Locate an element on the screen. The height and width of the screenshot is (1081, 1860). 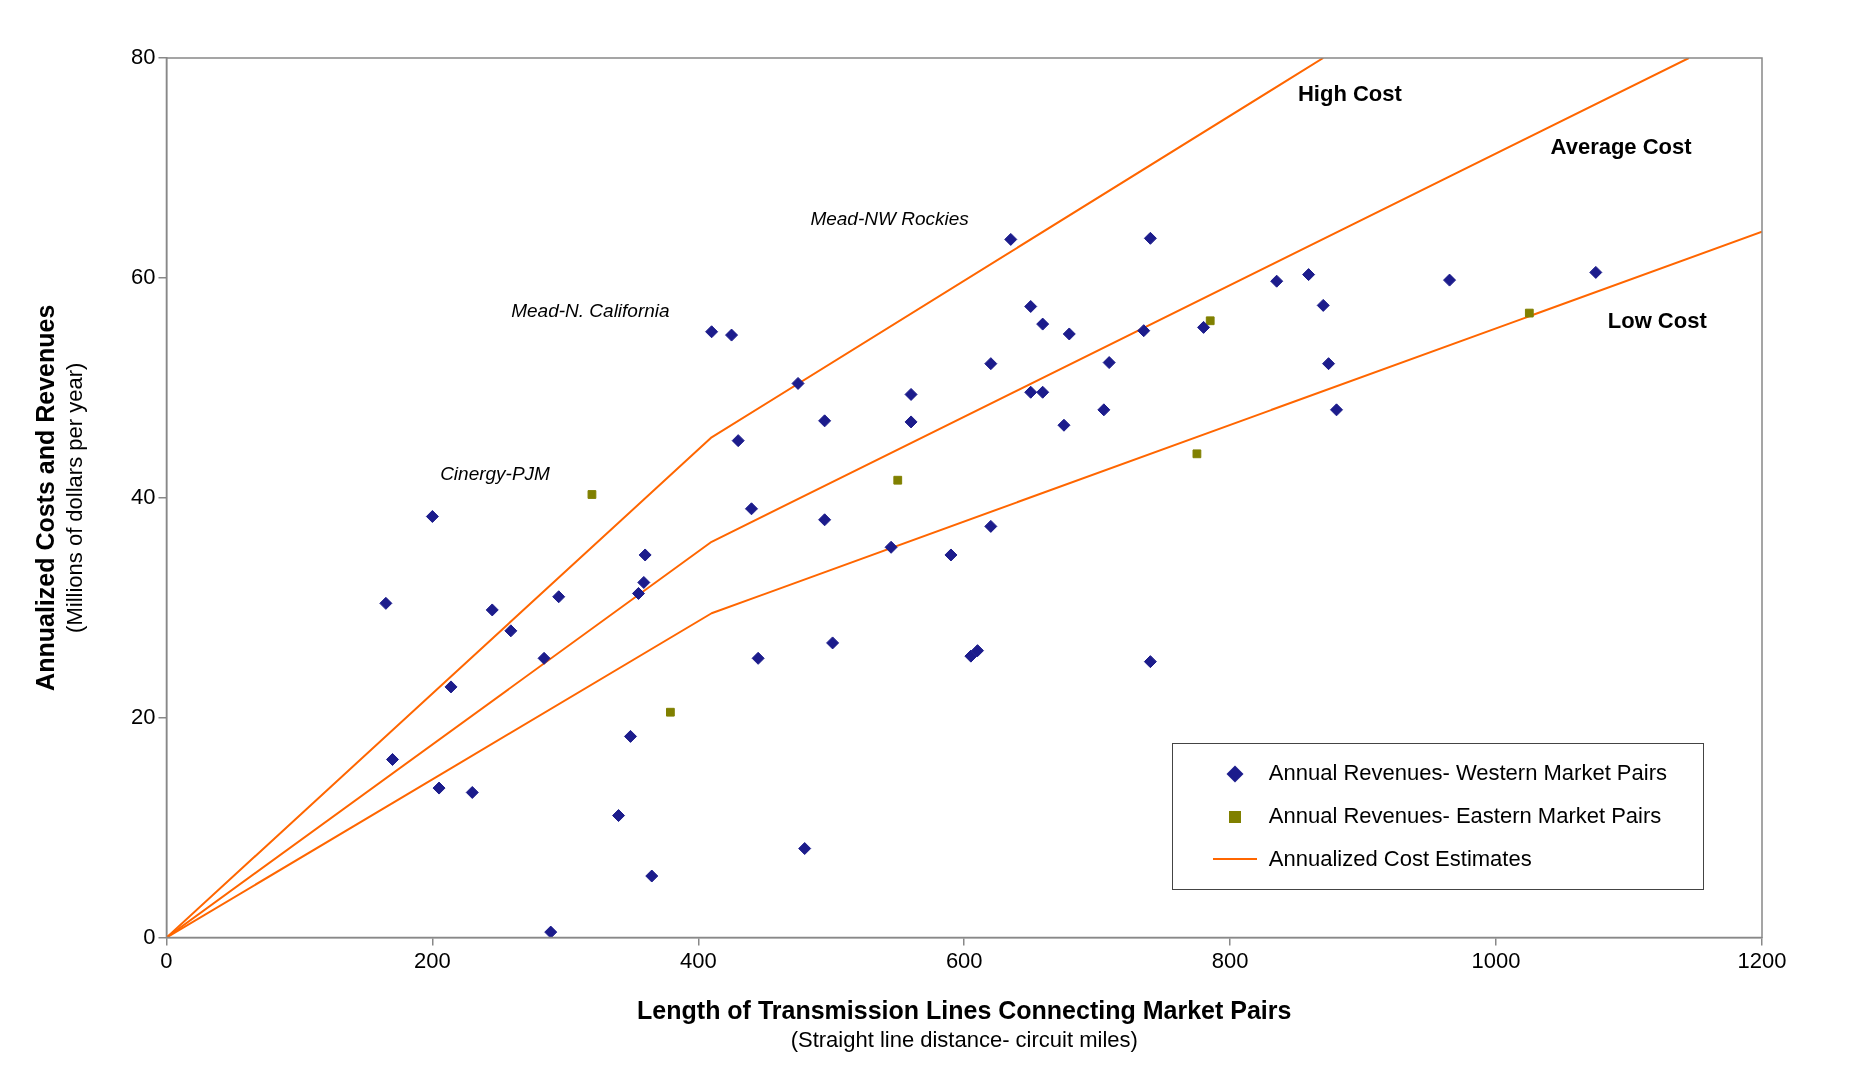
x-tick-label: 800 is located at coordinates (1230, 960).